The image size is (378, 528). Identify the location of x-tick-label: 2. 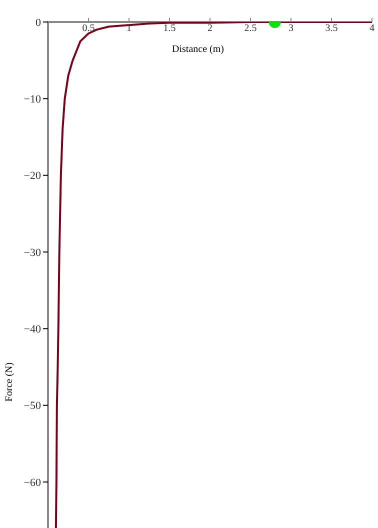
(210, 28).